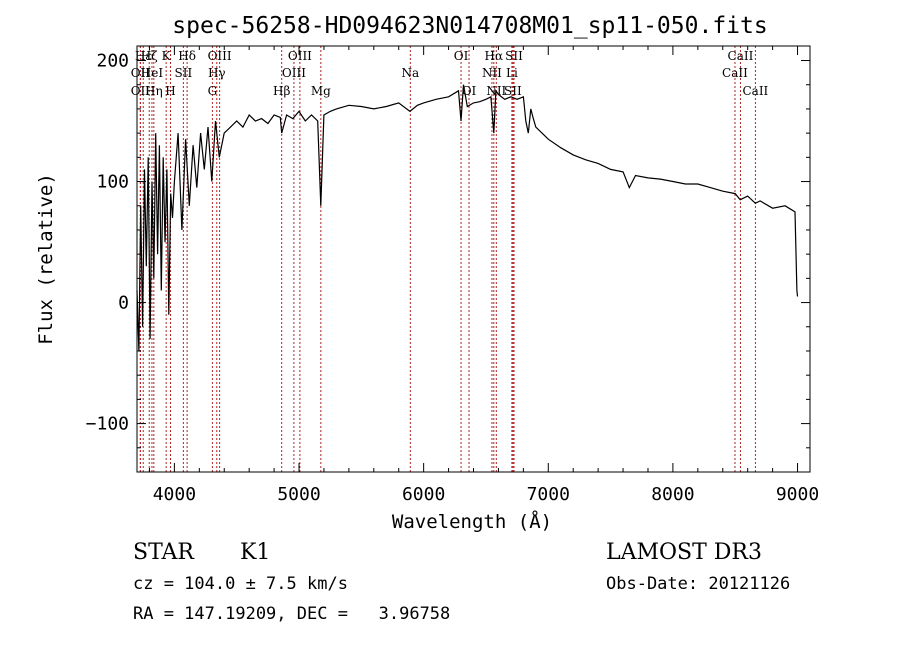  What do you see at coordinates (494, 56) in the screenshot?
I see `line-id-label: Hα` at bounding box center [494, 56].